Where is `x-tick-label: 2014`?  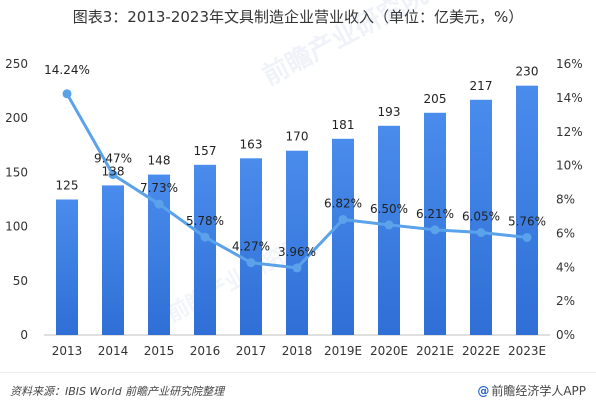 x-tick-label: 2014 is located at coordinates (113, 351).